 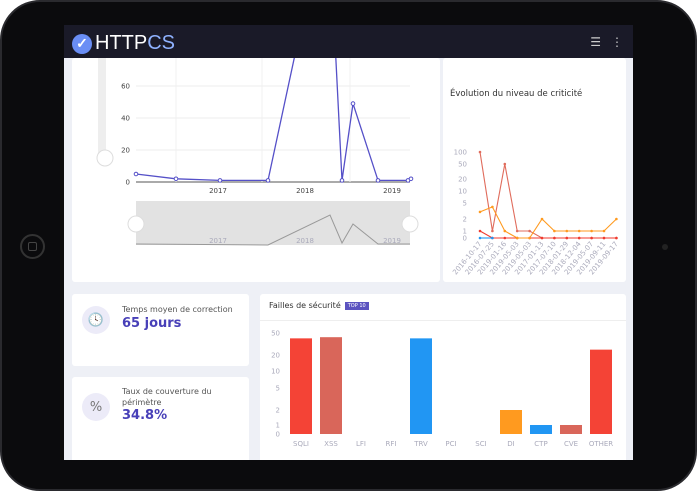 I want to click on x-tick-label: SQLI, so click(x=301, y=444).